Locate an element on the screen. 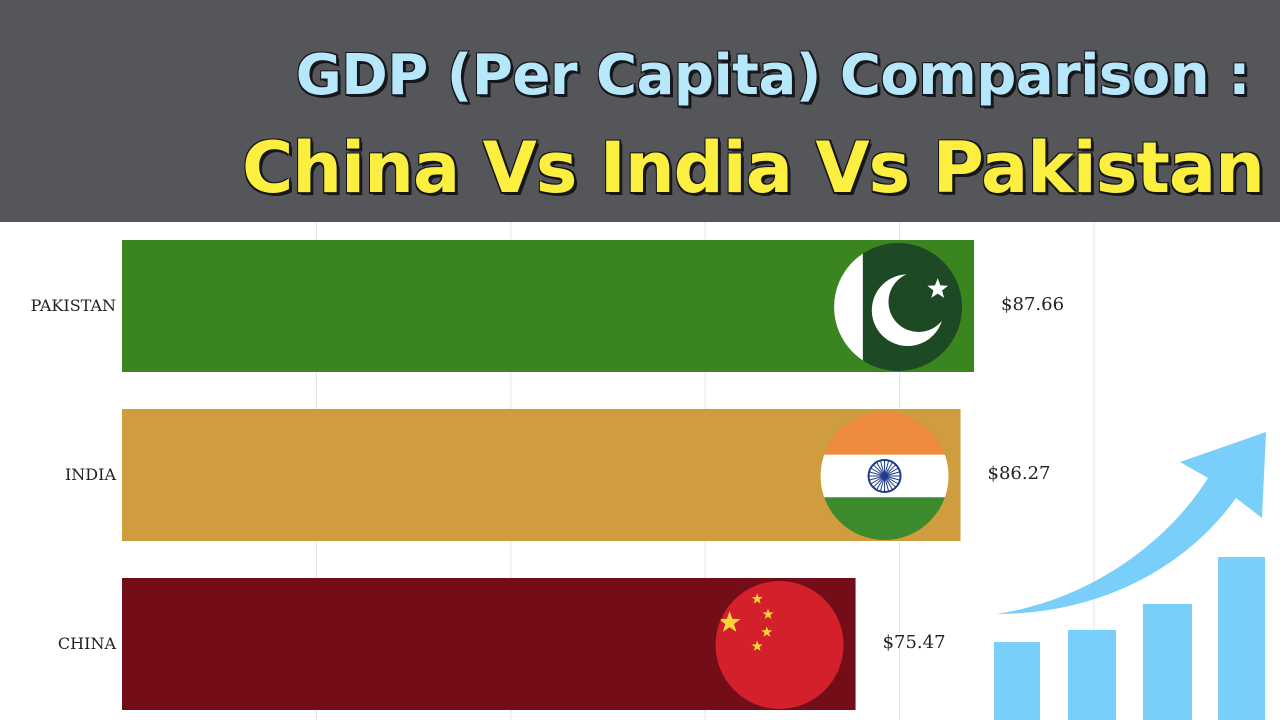  growth-arrow is located at coordinates (1131, 523).